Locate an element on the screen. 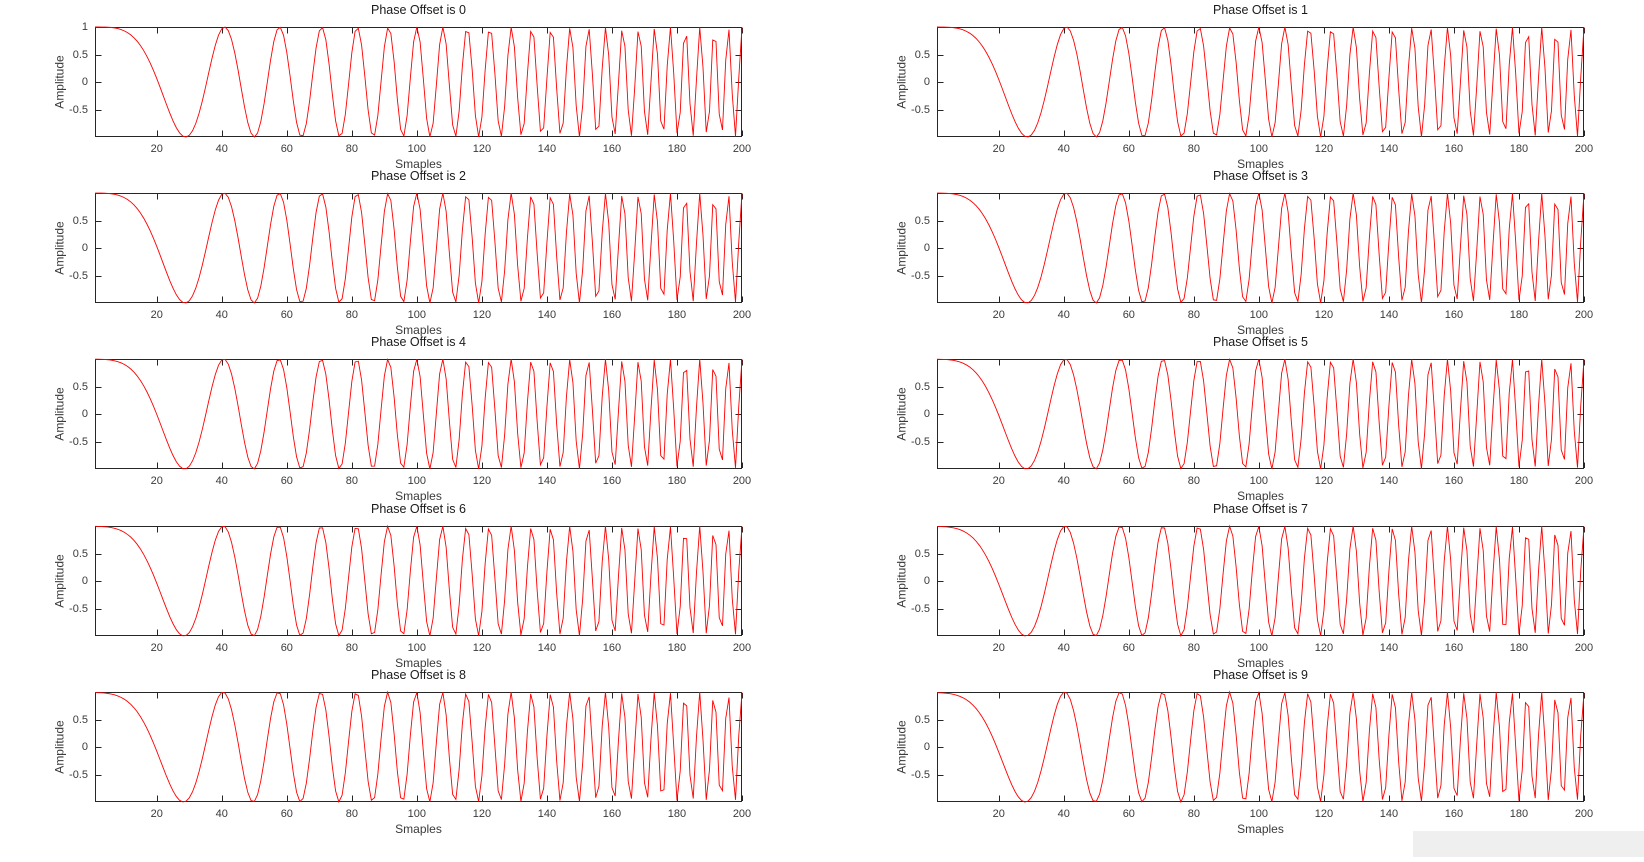  subplot-title: Phase Offset is 8 is located at coordinates (418, 675).